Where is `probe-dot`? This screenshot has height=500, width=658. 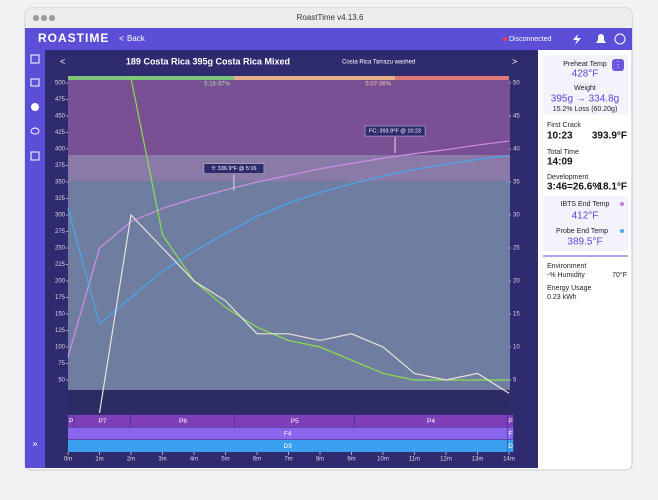
probe-dot is located at coordinates (622, 231).